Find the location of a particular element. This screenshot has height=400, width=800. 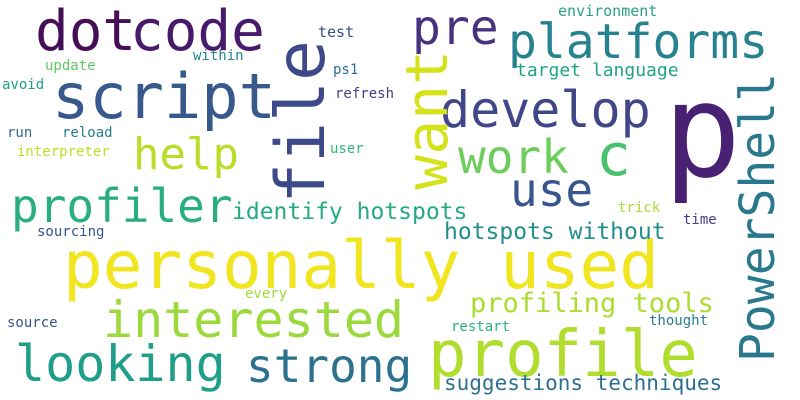

word-work: work is located at coordinates (513, 157).